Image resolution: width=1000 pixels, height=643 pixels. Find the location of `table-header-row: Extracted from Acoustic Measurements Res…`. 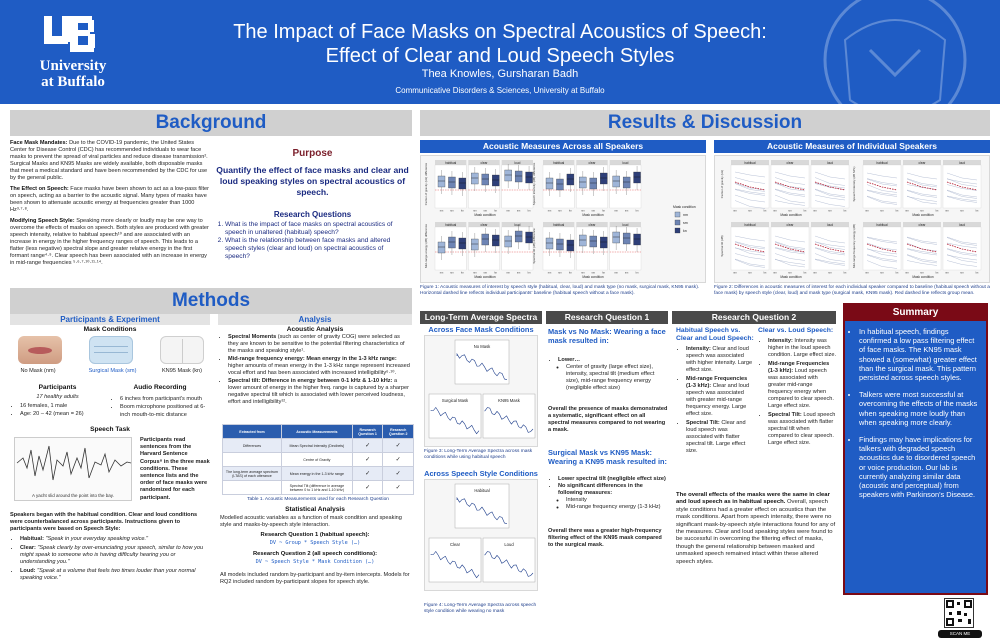

table-header-row: Extracted from Acoustic Measurements Res… is located at coordinates (318, 431).